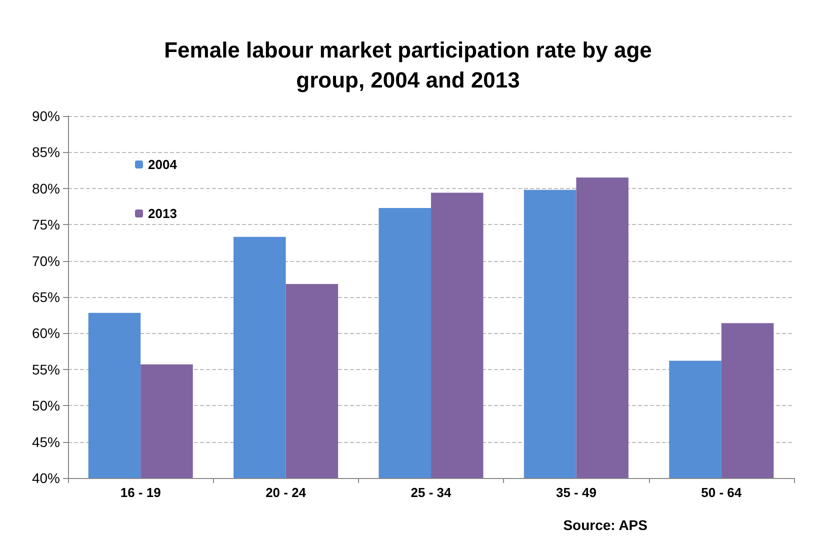  Describe the element at coordinates (408, 65) in the screenshot. I see `chart-title: Female labour market participation rate by age group, 2004 and 2013` at that location.